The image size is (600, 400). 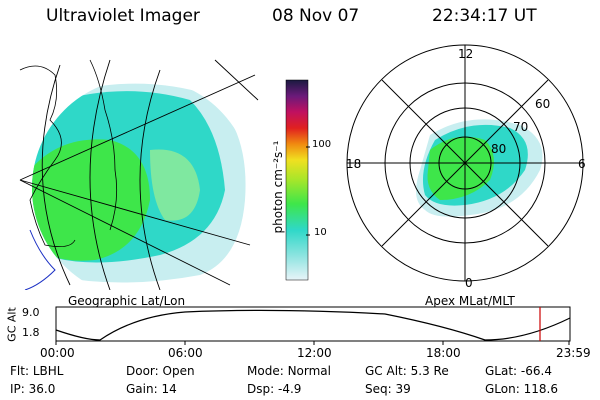 I want to click on info-seq: Seq: 39, so click(x=388, y=389).